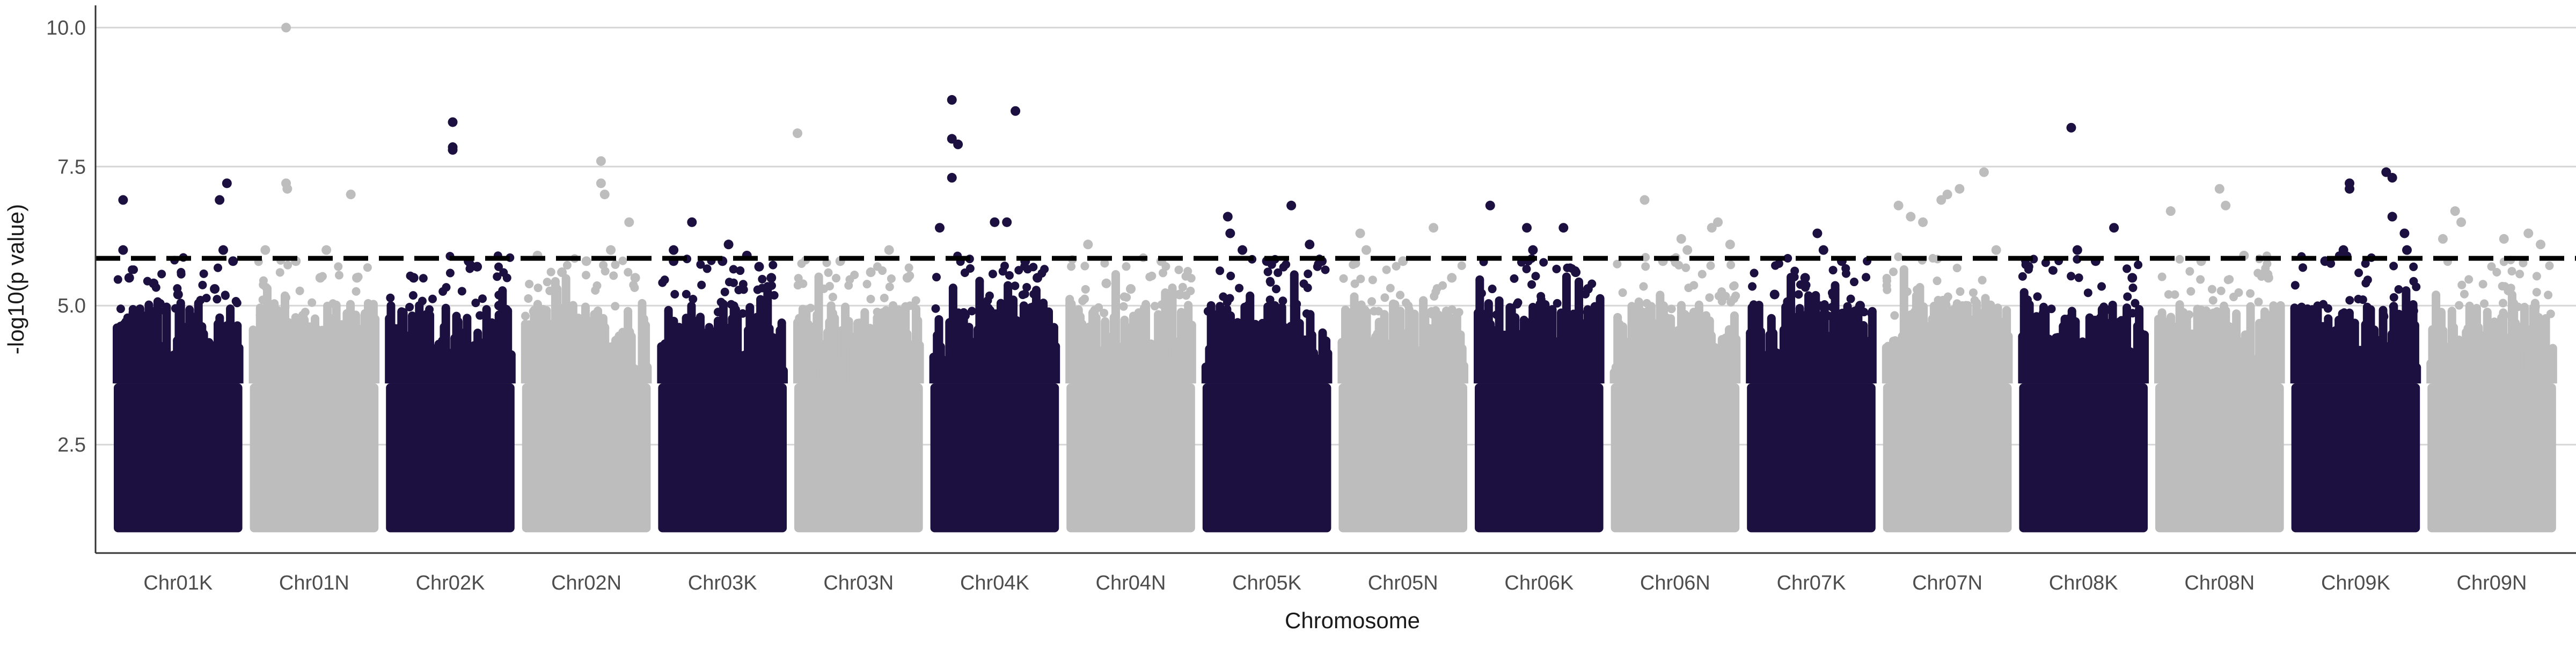 This screenshot has height=647, width=2576. I want to click on x-tick-label: Chr08N, so click(2219, 583).